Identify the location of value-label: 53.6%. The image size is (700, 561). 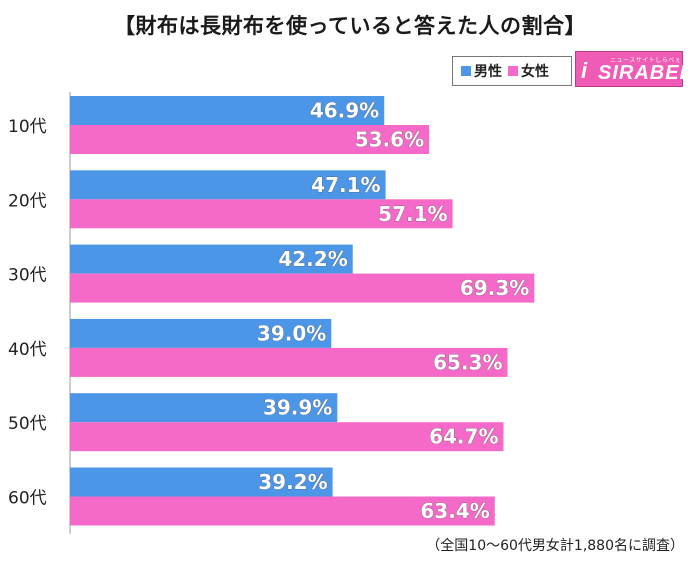
(389, 140).